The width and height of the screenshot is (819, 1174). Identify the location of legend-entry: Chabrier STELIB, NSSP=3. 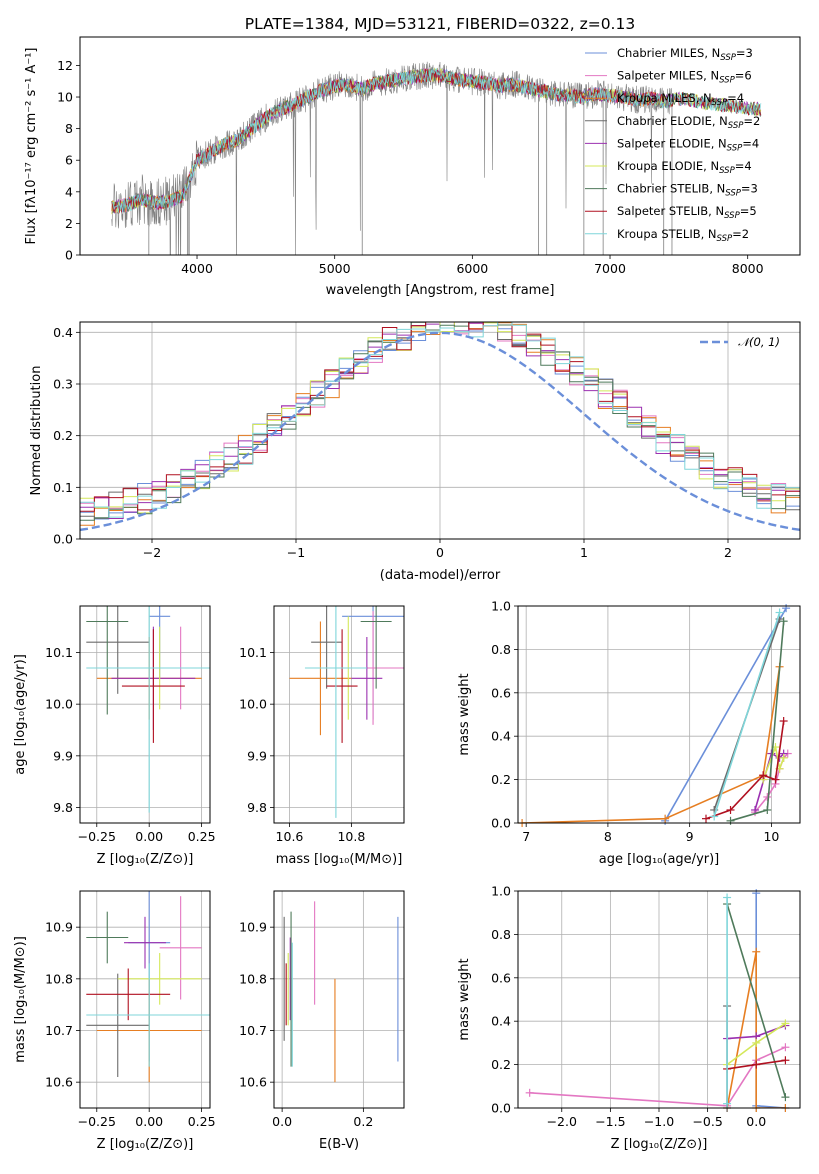
(687, 190).